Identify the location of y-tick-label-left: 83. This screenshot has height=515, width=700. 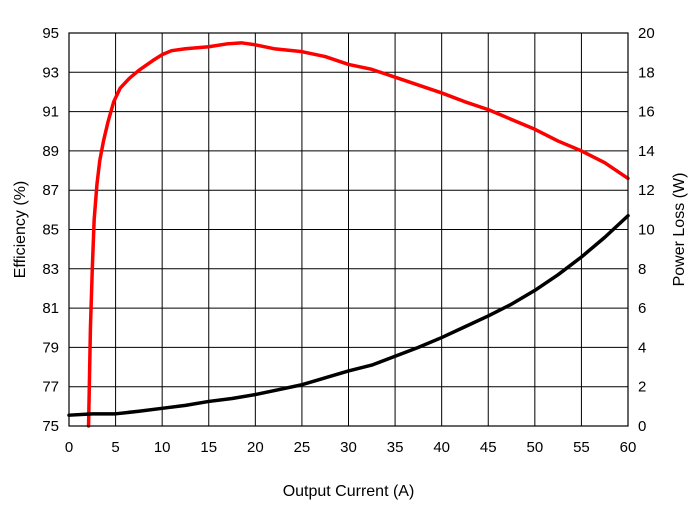
(50, 269).